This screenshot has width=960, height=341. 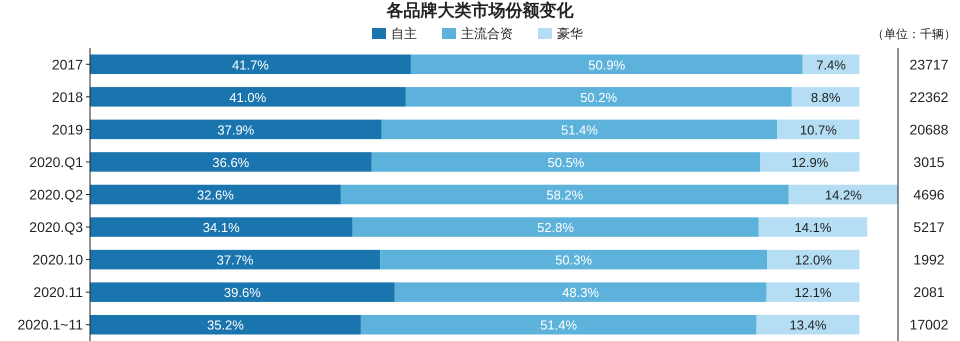 What do you see at coordinates (825, 97) in the screenshot?
I see `data-label: 8.8%` at bounding box center [825, 97].